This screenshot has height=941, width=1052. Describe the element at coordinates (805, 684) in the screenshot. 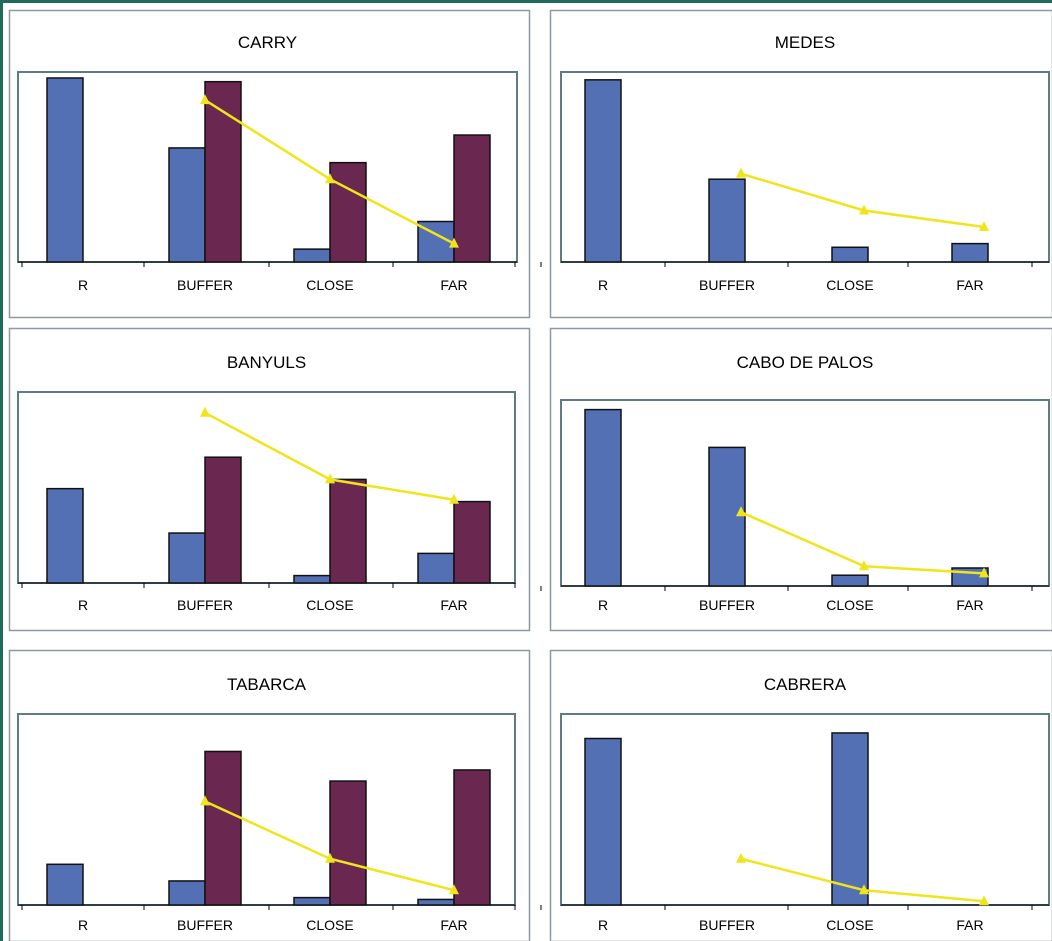

I see `chart-title: CABRERA` at that location.